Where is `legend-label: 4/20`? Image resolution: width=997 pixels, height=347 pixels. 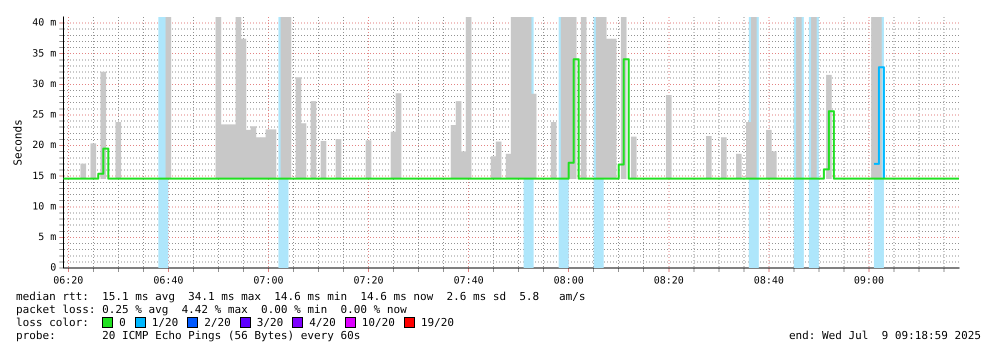 legend-label: 4/20 is located at coordinates (322, 322).